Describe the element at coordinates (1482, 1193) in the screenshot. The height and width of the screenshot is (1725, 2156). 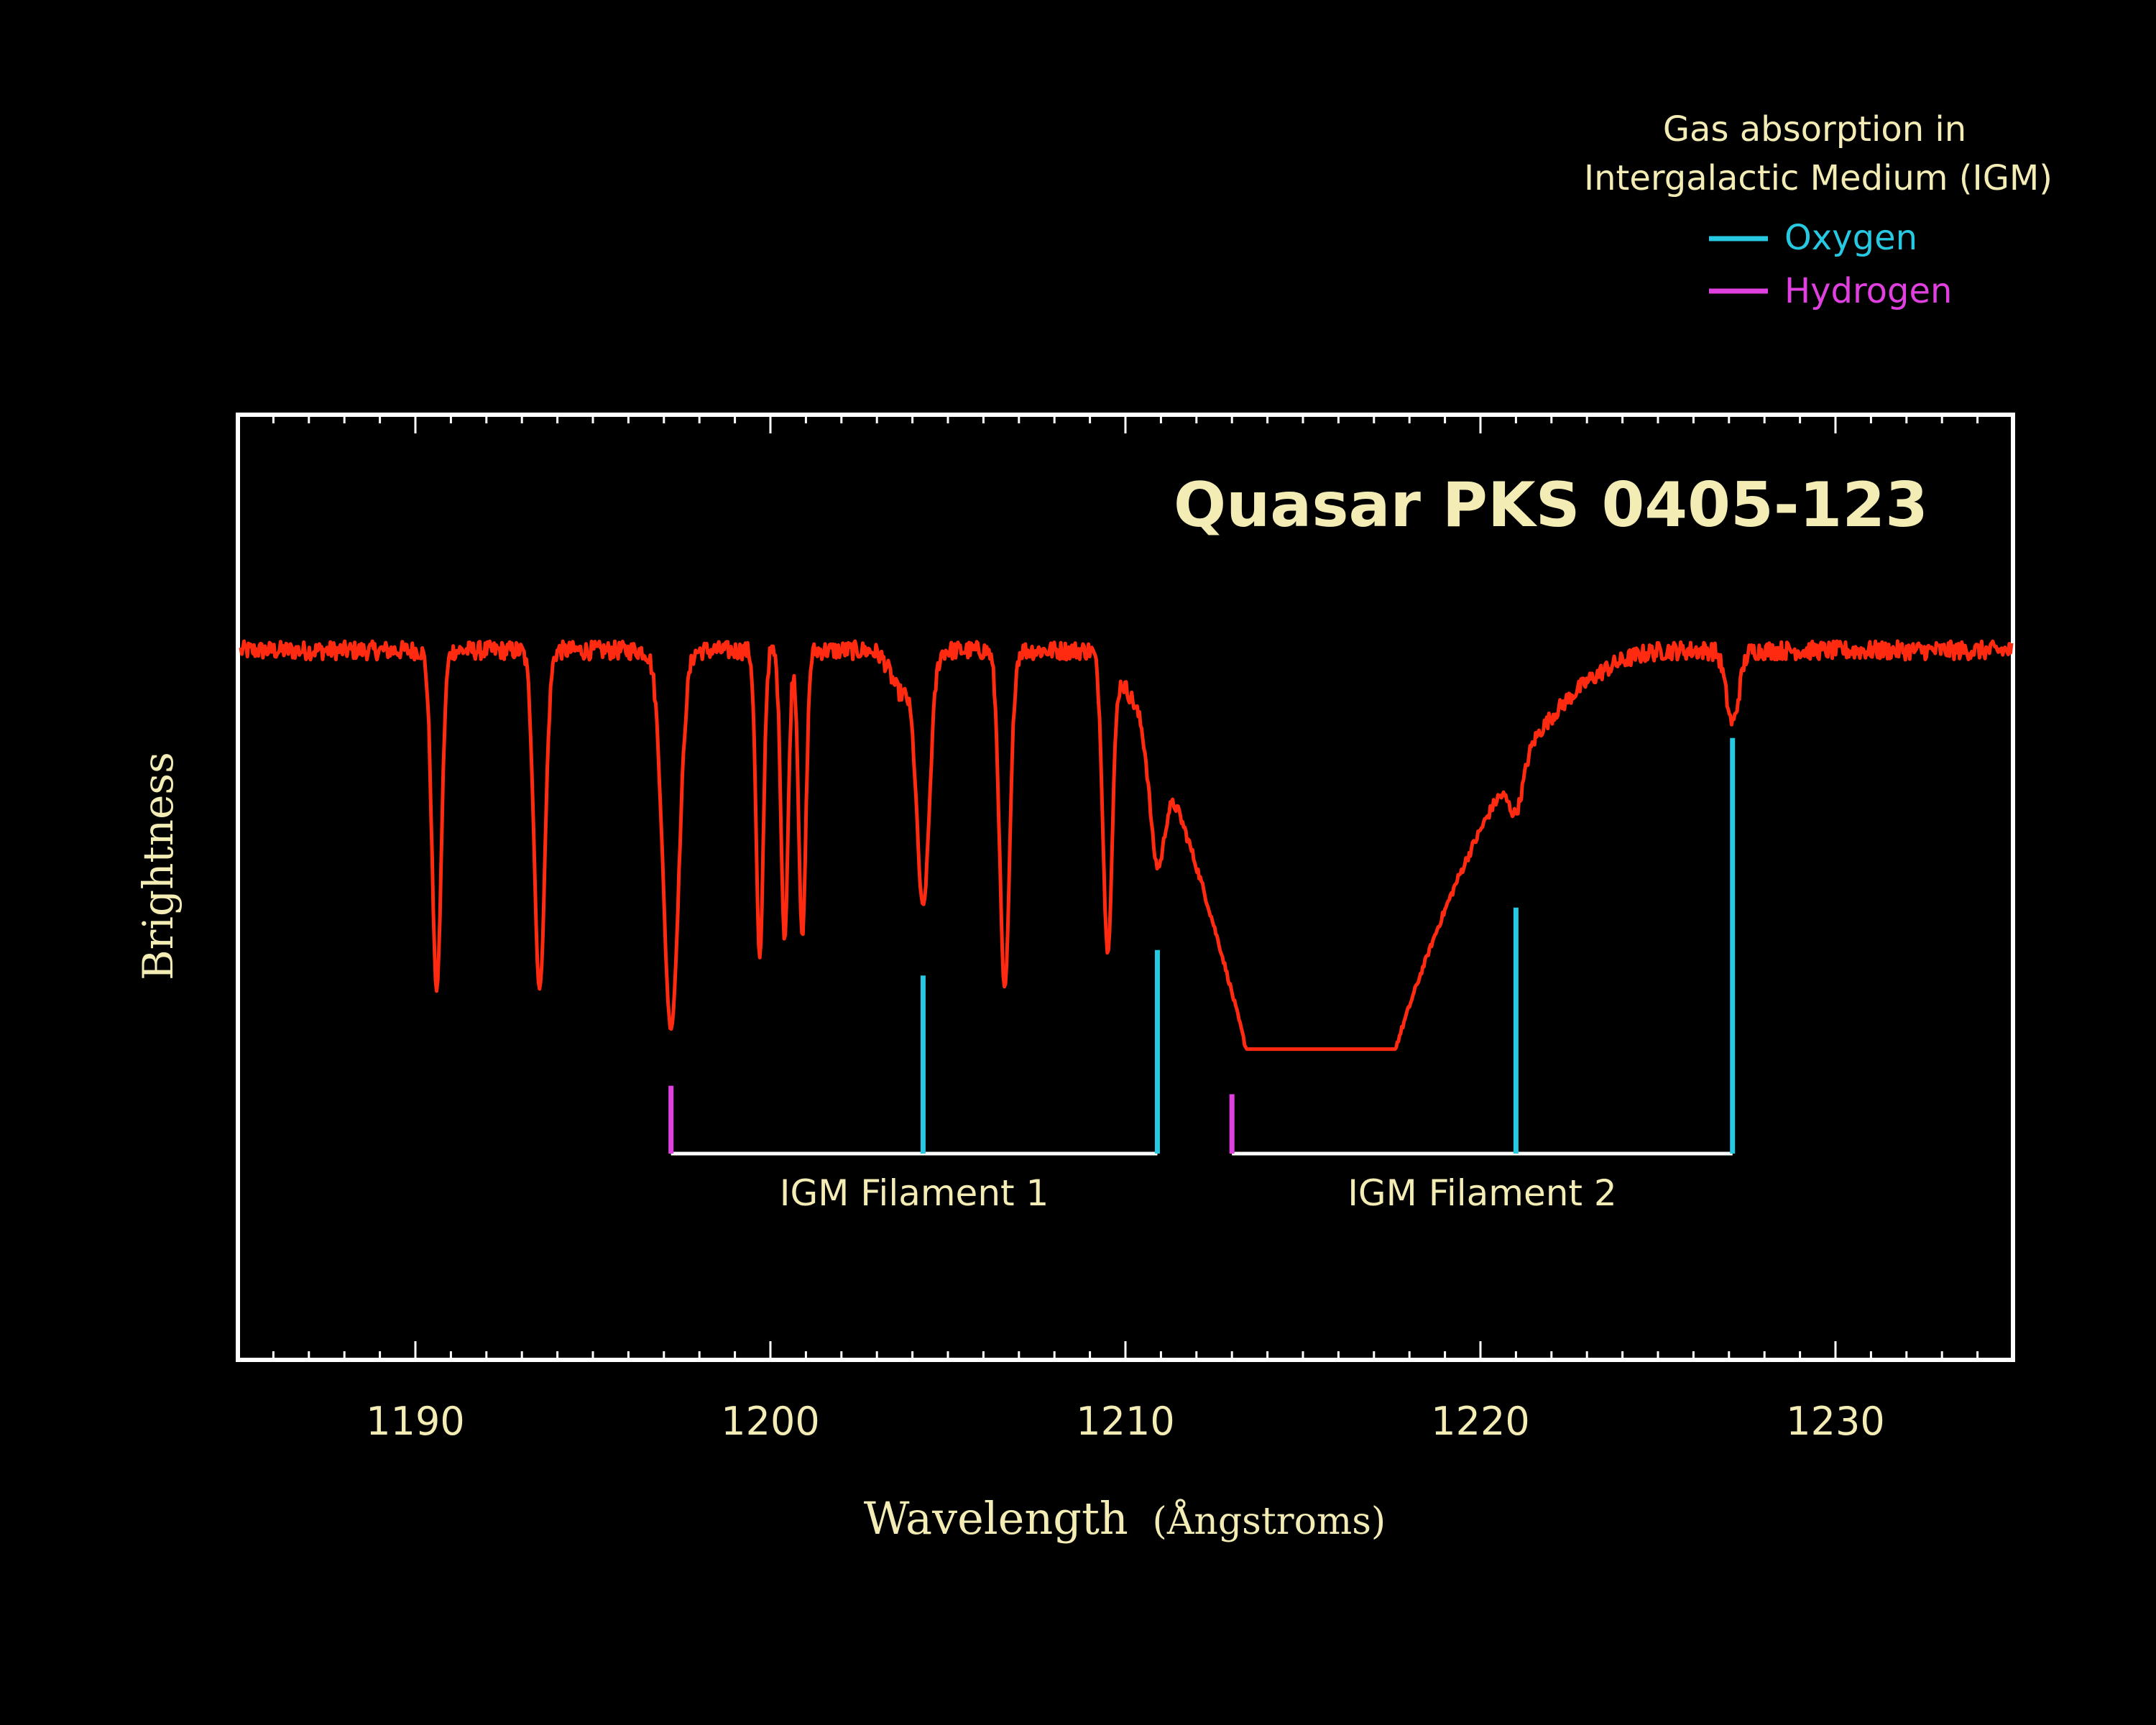
I see `filament-label: IGM Filament 2` at that location.